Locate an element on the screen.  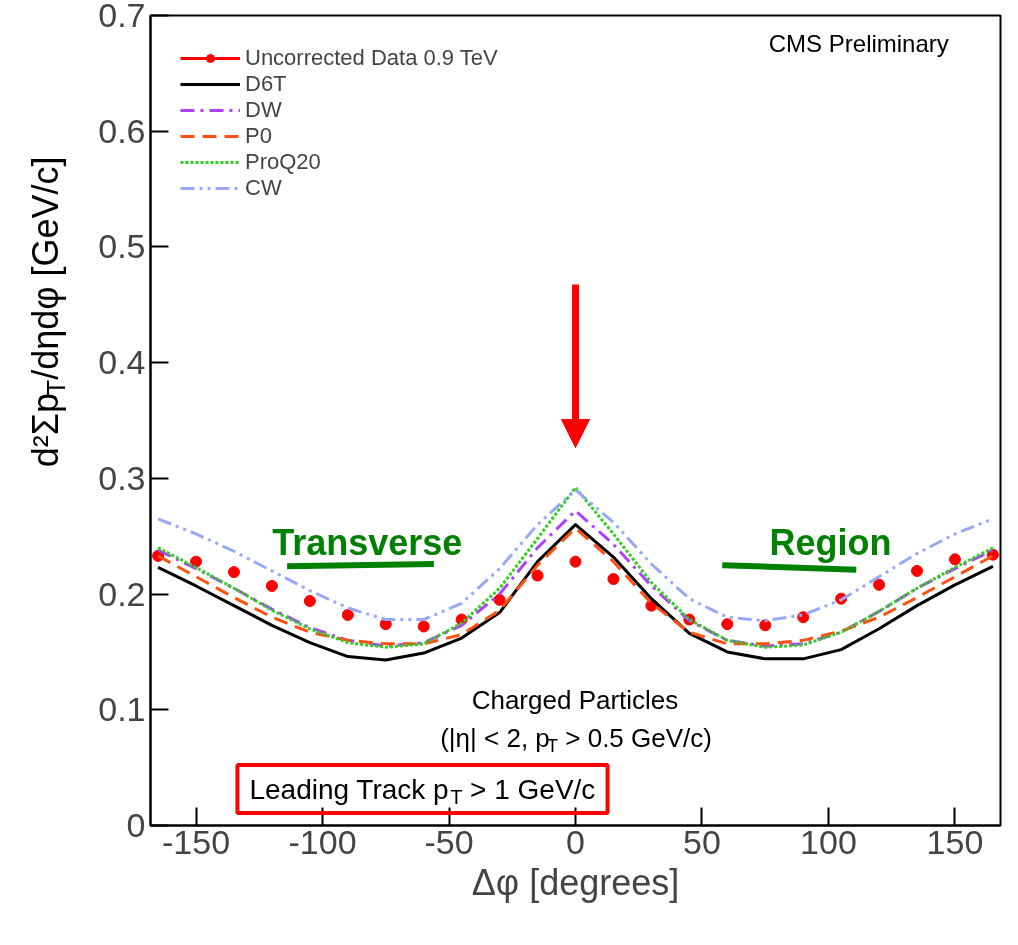
annotation: Charged Particles is located at coordinates (575, 699).